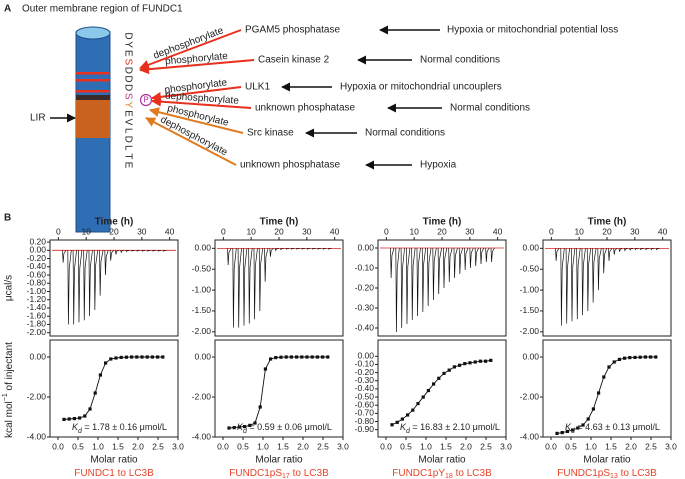 Image resolution: width=685 pixels, height=479 pixels. What do you see at coordinates (37, 299) in the screenshot?
I see `y-tick-label: -1.20` at bounding box center [37, 299].